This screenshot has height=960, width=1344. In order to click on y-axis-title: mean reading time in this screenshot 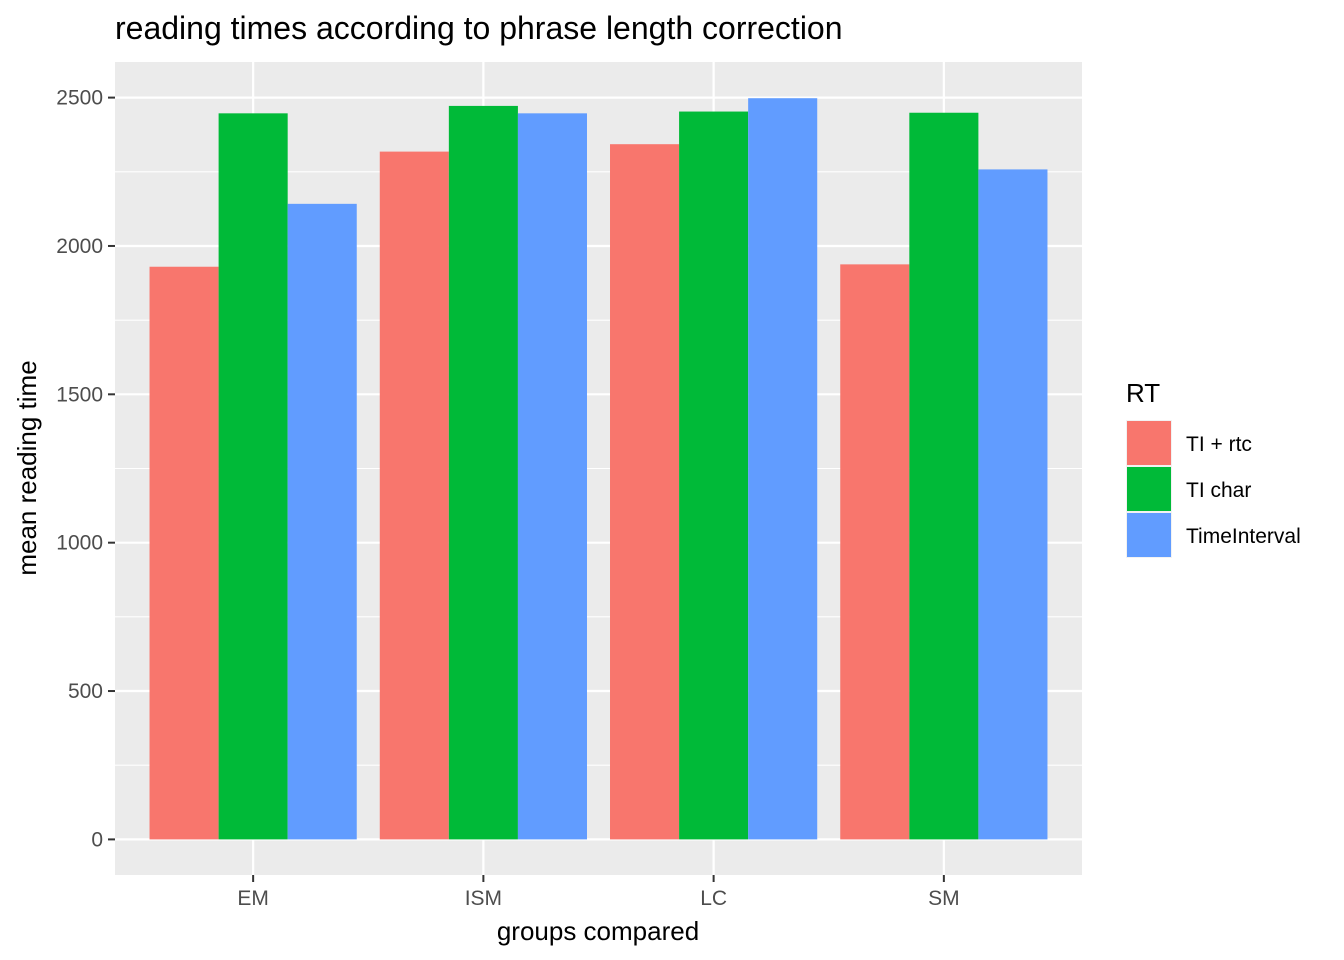, I will do `click(27, 467)`.